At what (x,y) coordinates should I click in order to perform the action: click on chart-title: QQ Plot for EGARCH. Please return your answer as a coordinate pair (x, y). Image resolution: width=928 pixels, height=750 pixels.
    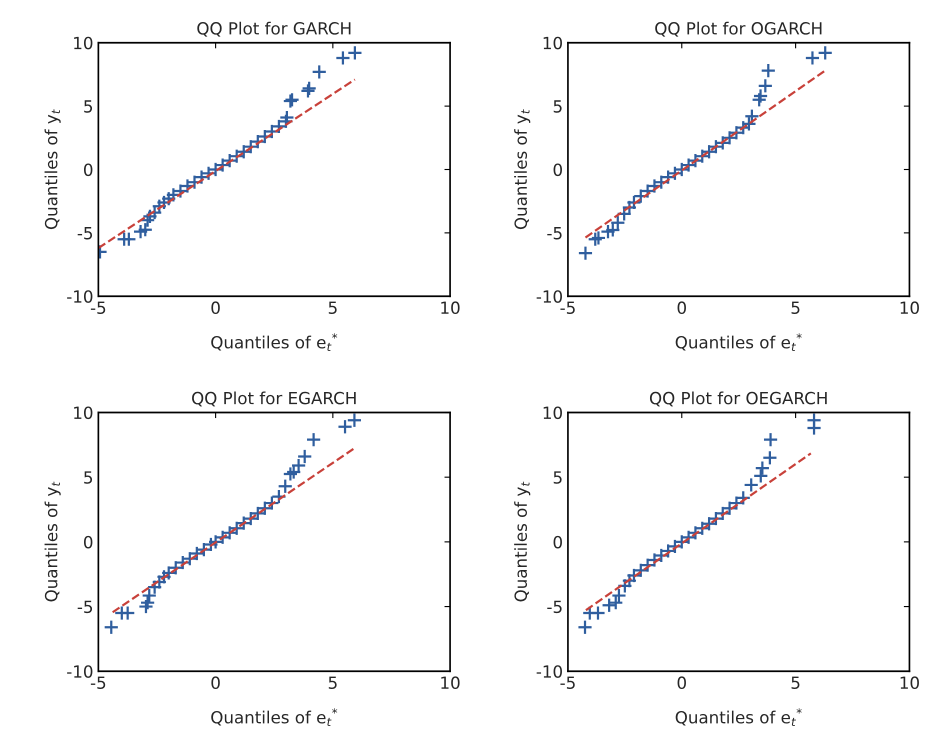
    Looking at the image, I should click on (274, 399).